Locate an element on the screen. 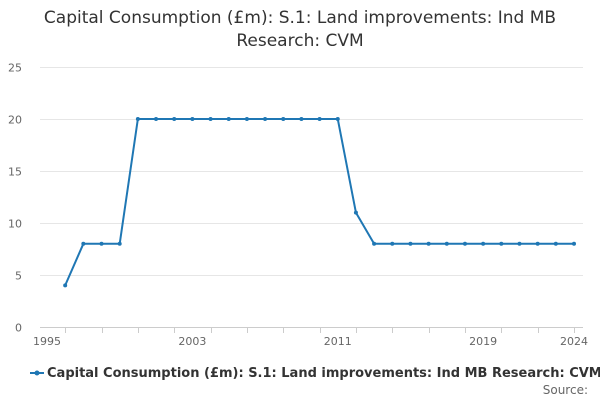  y-tick-label: 5 is located at coordinates (18, 276).